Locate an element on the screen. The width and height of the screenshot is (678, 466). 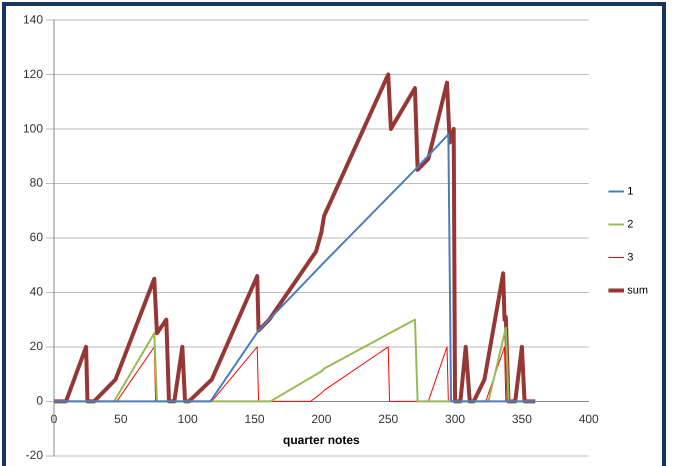
y-tick-label: 40 is located at coordinates (37, 291).